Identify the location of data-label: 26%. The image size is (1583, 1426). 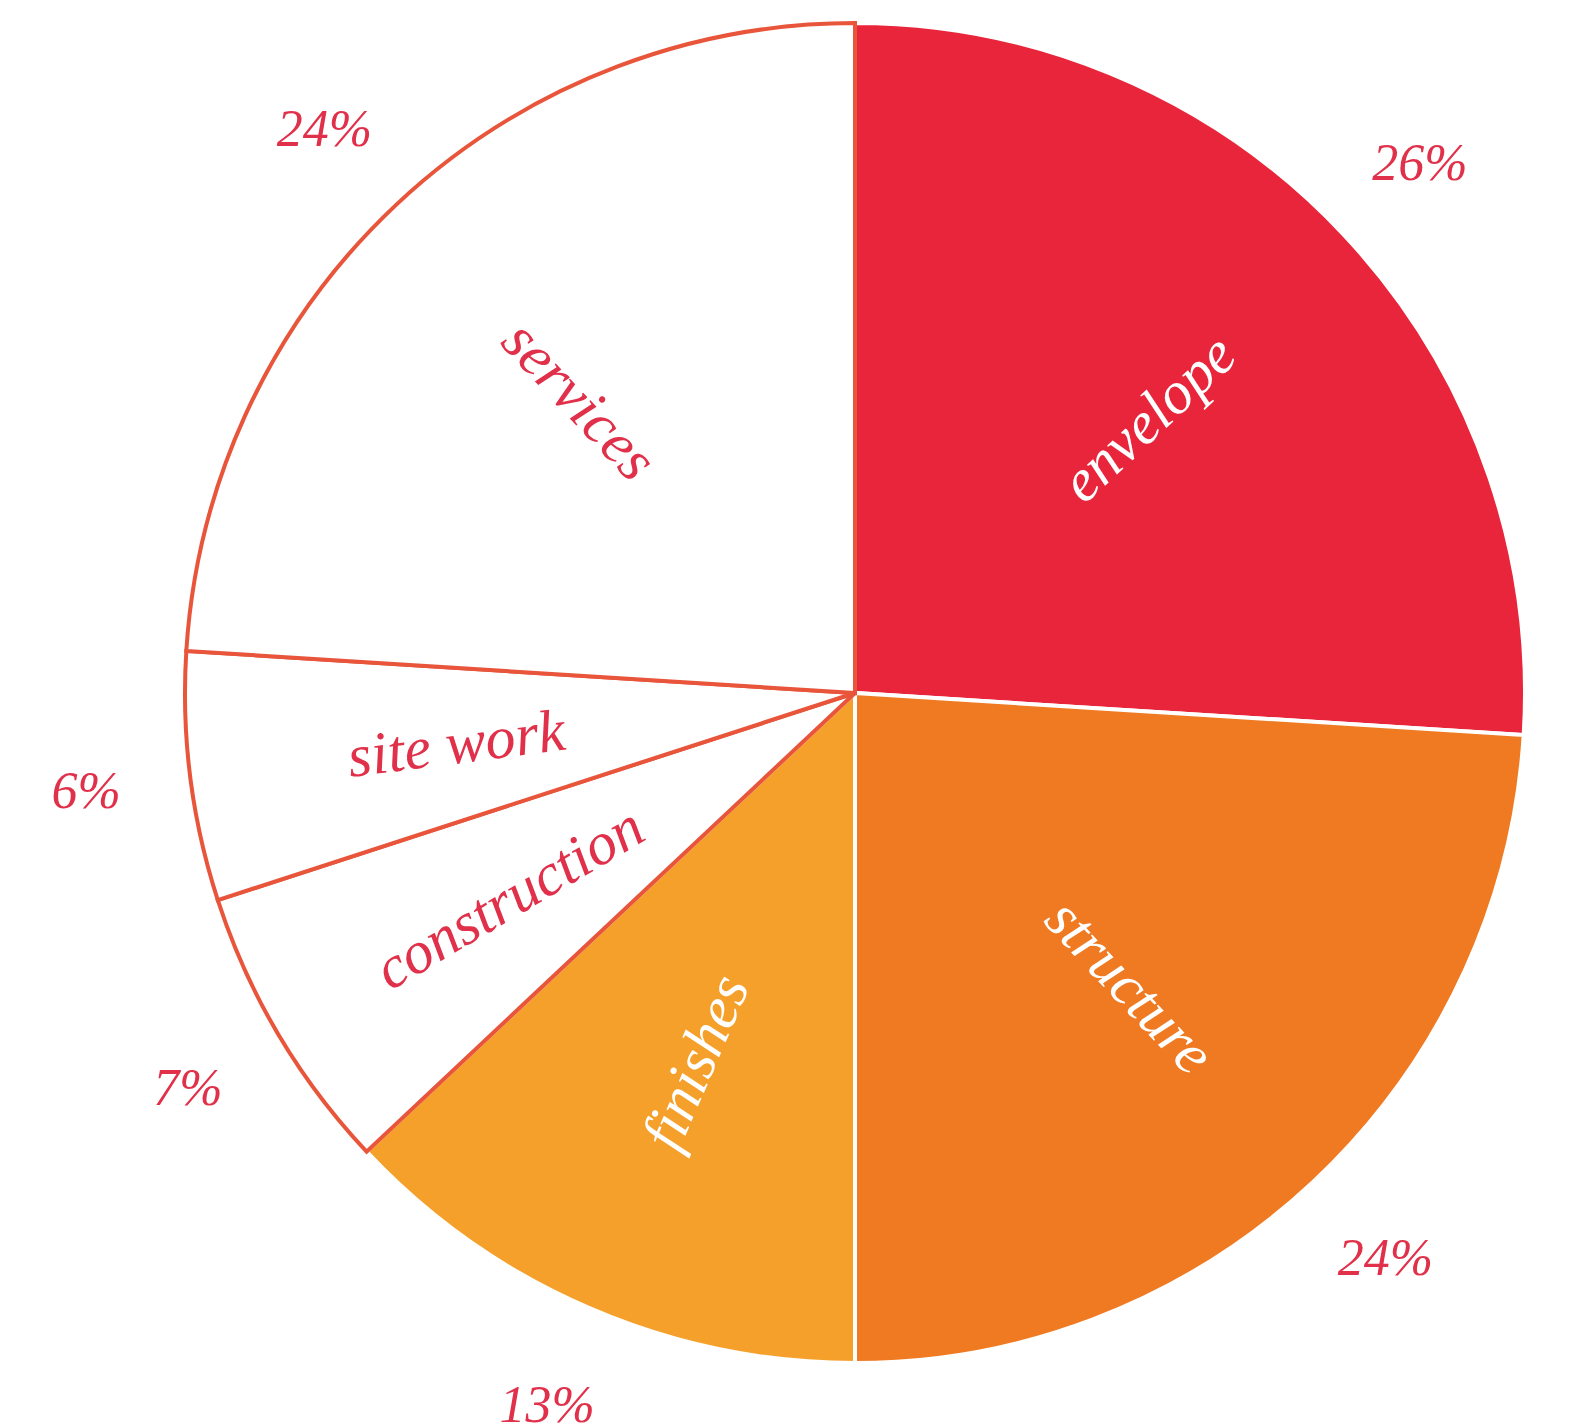
(1420, 162).